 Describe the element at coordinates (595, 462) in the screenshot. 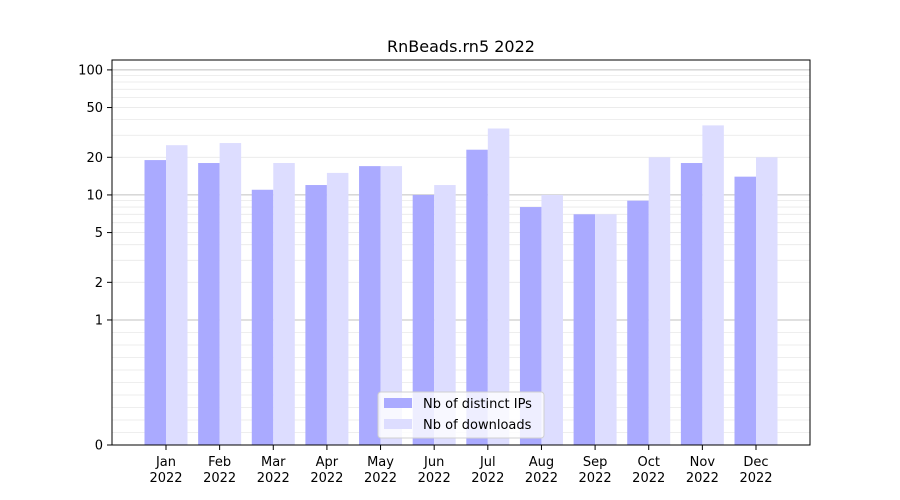

I see `x-tick-label-month: Sep` at that location.